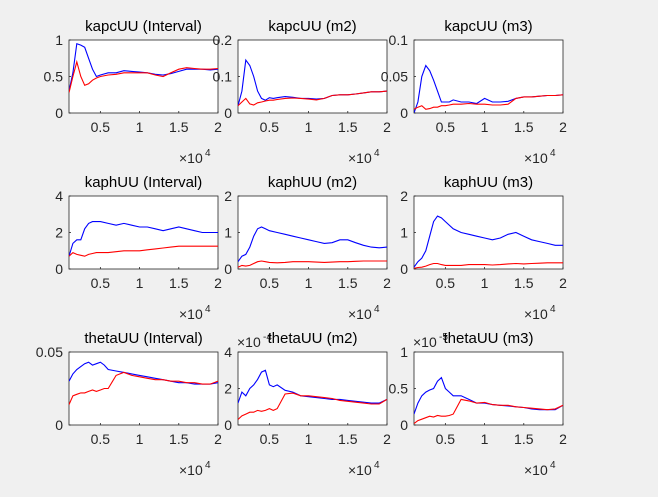  What do you see at coordinates (488, 26) in the screenshot?
I see `chart-title: kapcUU (m3)` at bounding box center [488, 26].